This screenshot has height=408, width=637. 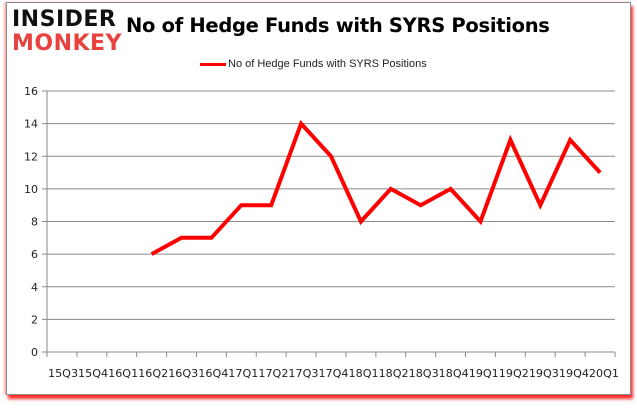 I want to click on chart-legend: No of Hedge Funds with SYRS Positions, so click(x=313, y=64).